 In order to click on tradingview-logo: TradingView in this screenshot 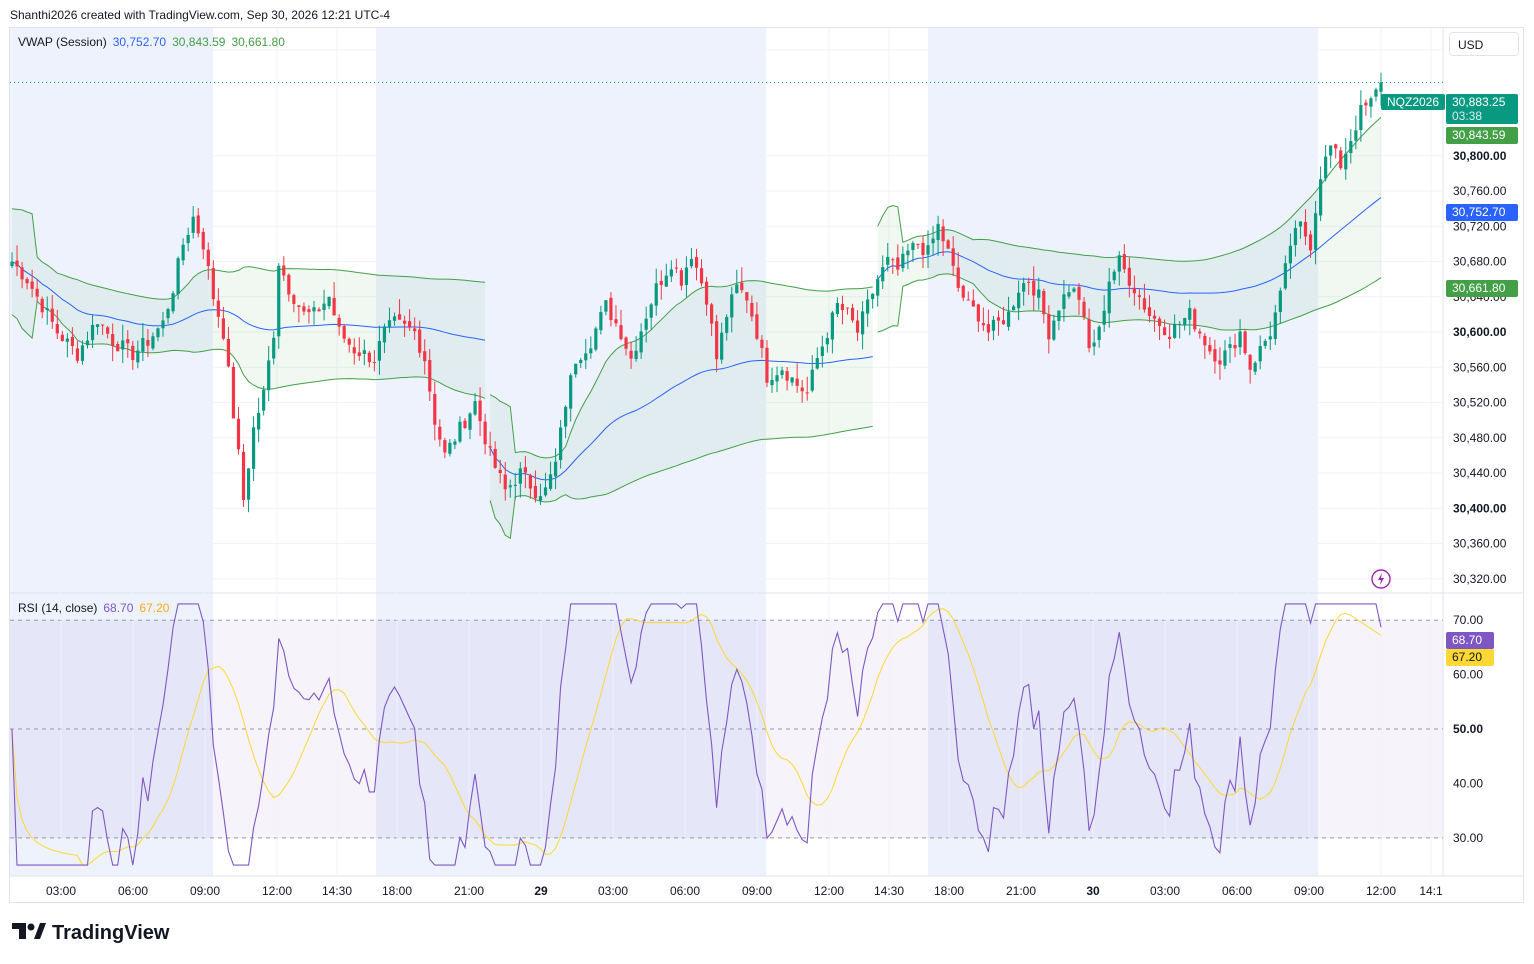, I will do `click(90, 933)`.